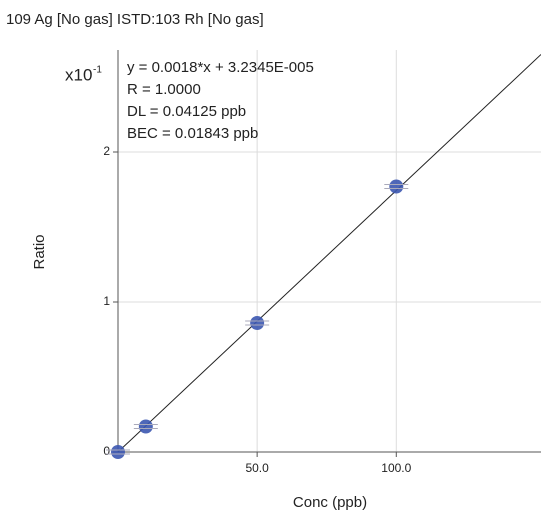 This screenshot has height=517, width=541. What do you see at coordinates (192, 133) in the screenshot?
I see `annotation: BEC = 0.01843 ppb` at bounding box center [192, 133].